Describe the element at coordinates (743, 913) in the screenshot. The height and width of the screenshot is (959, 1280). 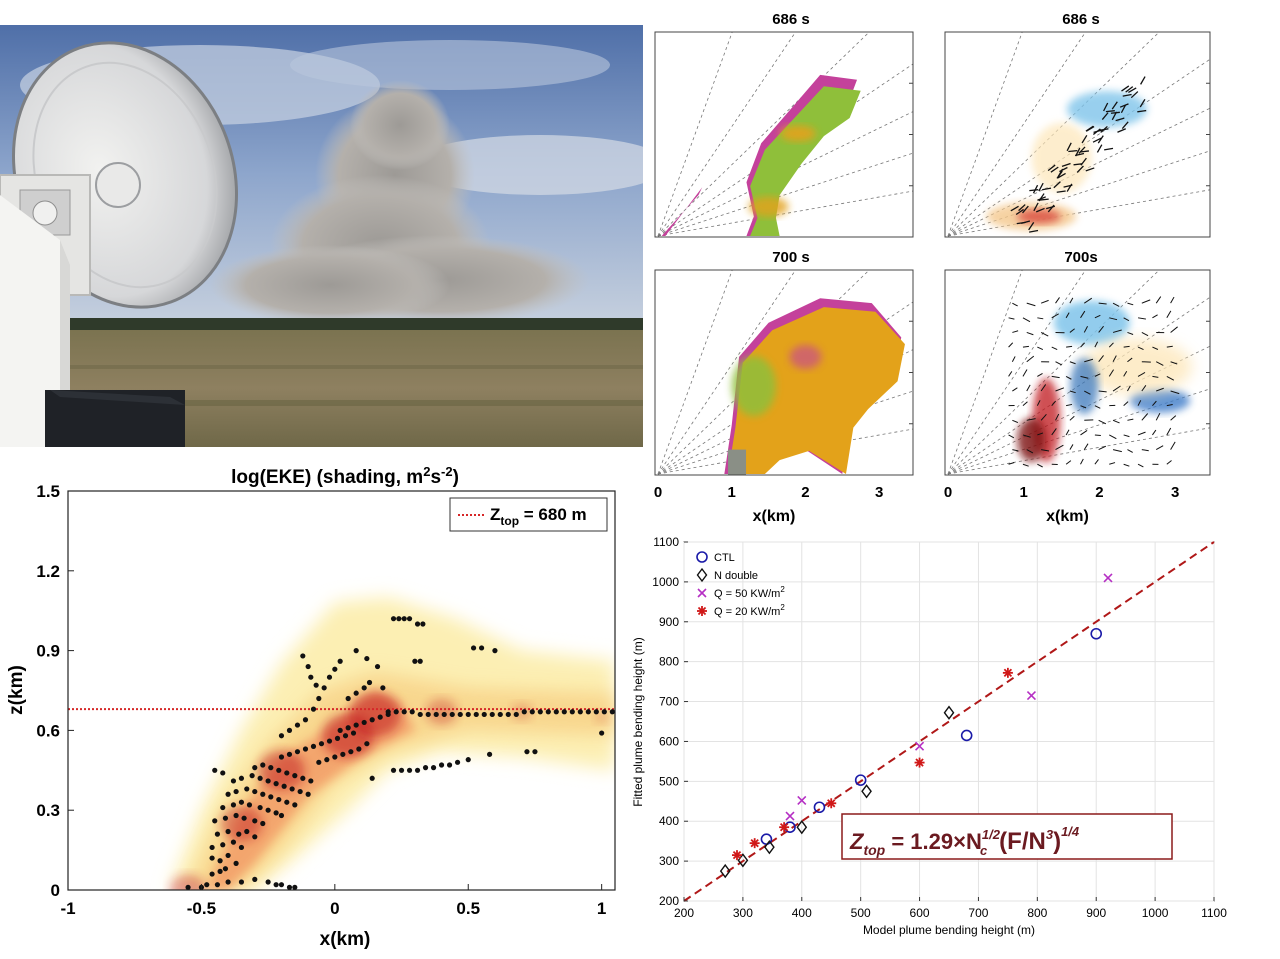
I see `scatter-x-tick-label: 300` at that location.